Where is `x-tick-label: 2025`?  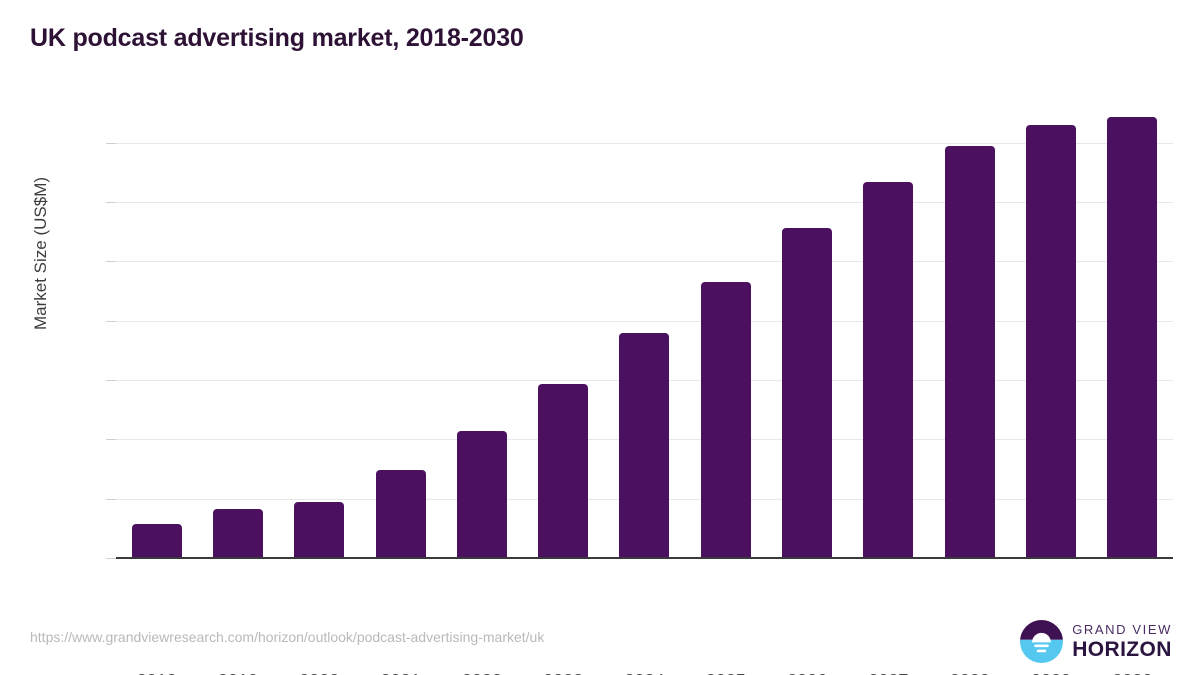
x-tick-label: 2025 is located at coordinates (726, 673).